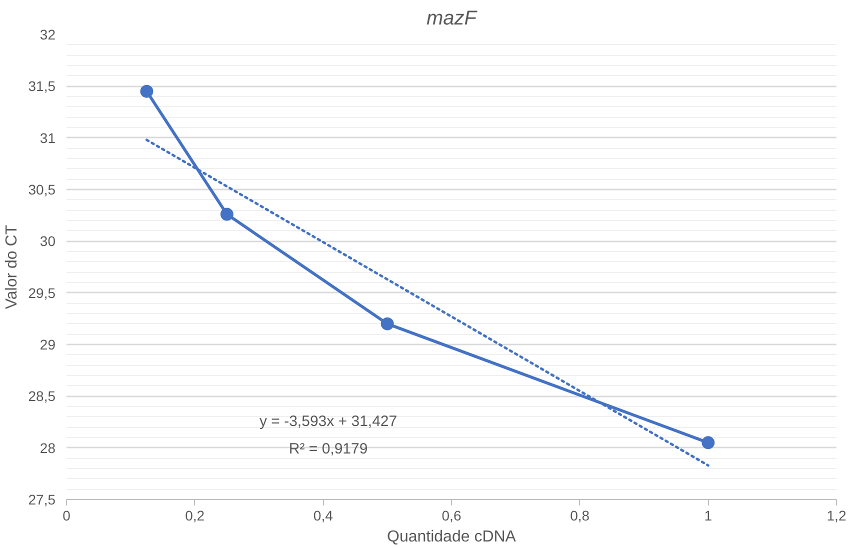  I want to click on x-tick-label: 0,4, so click(323, 516).